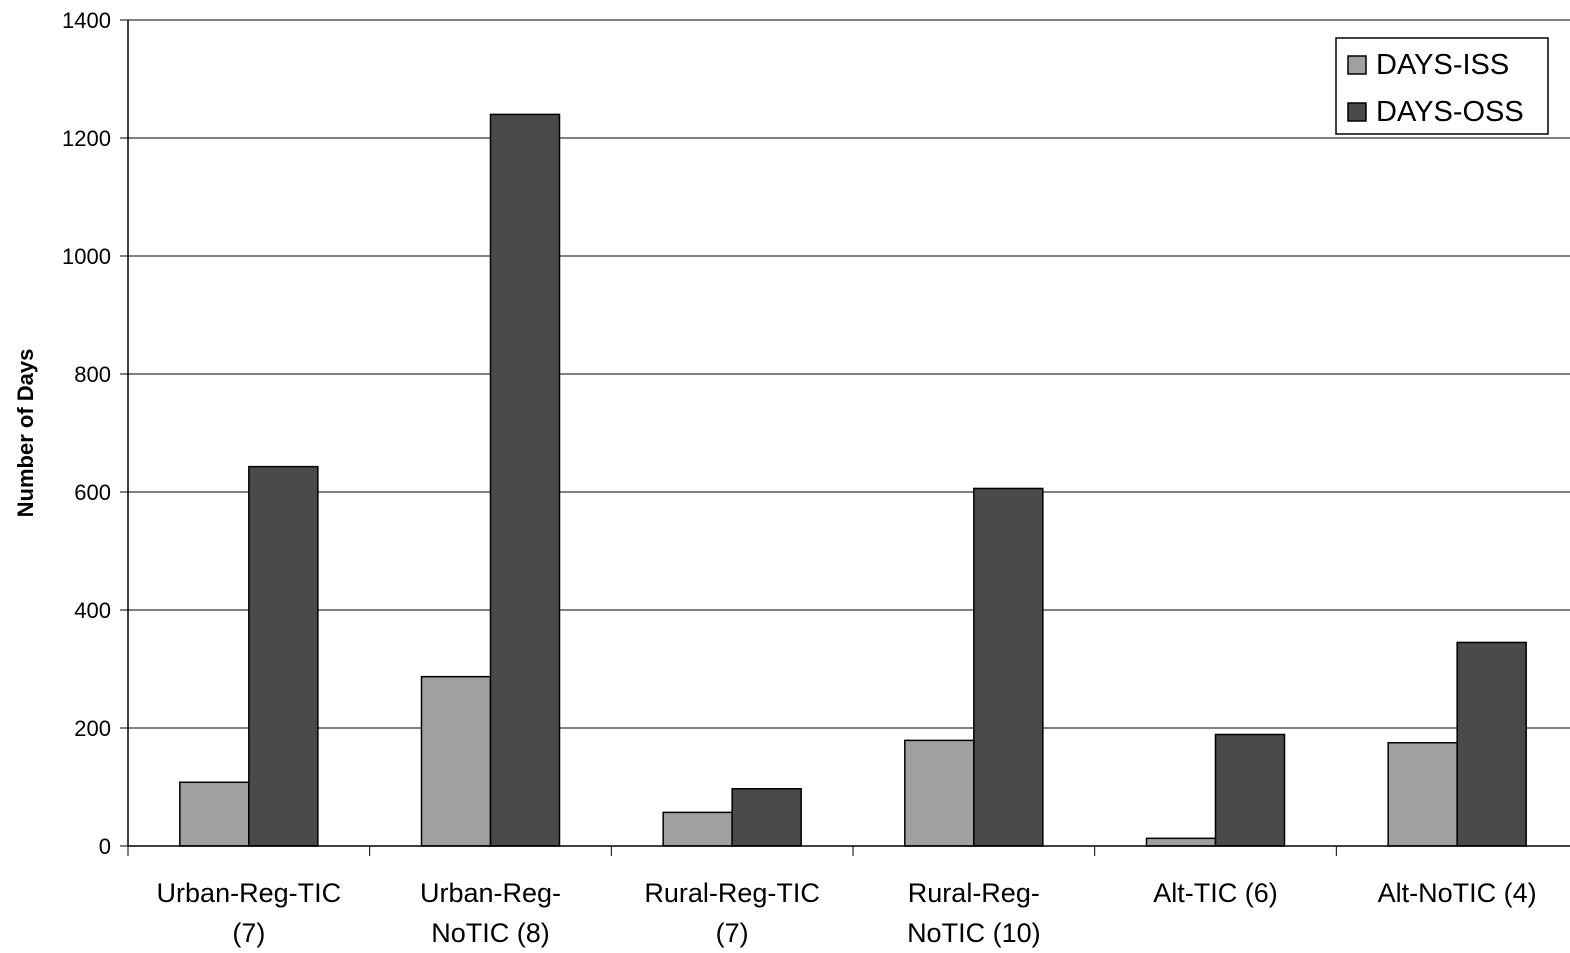 The width and height of the screenshot is (1570, 953). Describe the element at coordinates (974, 893) in the screenshot. I see `x-category-label: Rural-Reg-` at that location.